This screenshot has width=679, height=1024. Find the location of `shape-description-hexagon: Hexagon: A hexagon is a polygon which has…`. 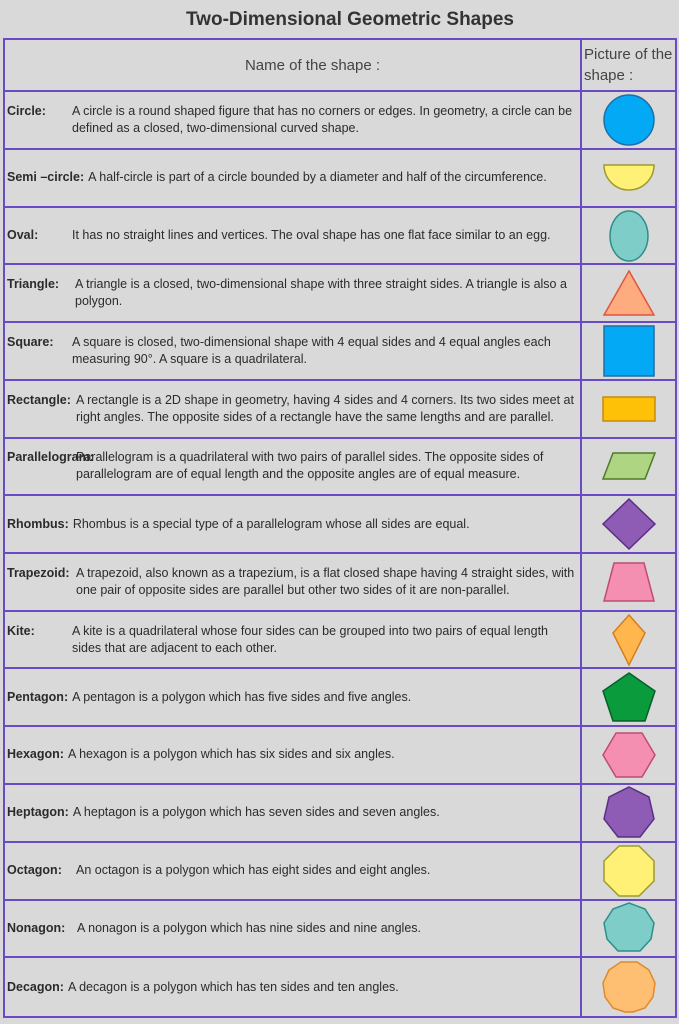

shape-description-hexagon: Hexagon: A hexagon is a polygon which has… is located at coordinates (293, 756).